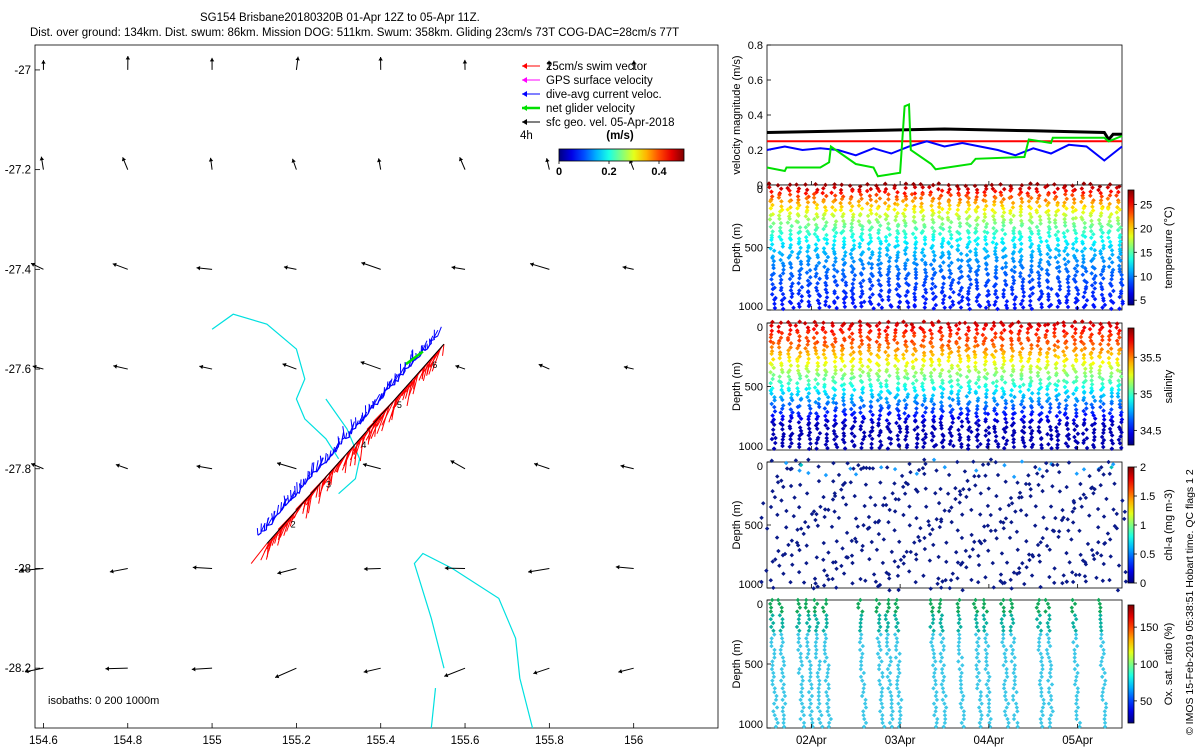  Describe the element at coordinates (539, 570) in the screenshot. I see `geo-arrow` at that location.